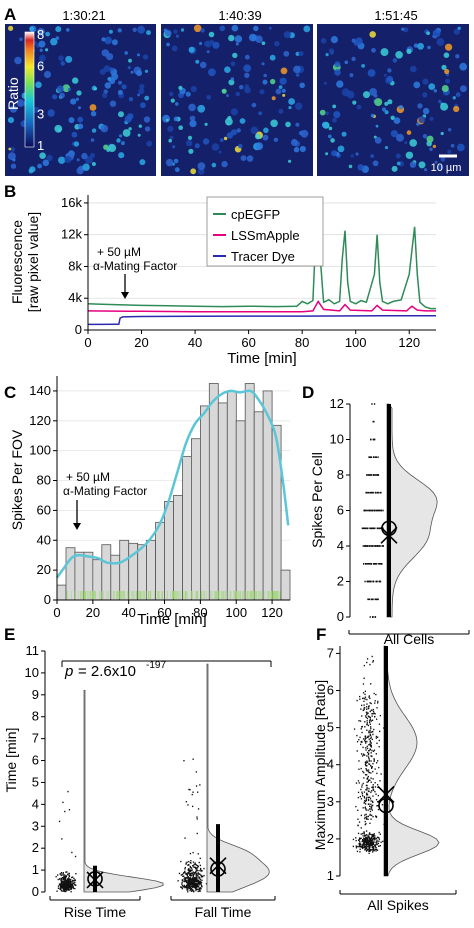 This screenshot has width=474, height=928. What do you see at coordinates (330, 838) in the screenshot?
I see `f-y-tick-label: 2` at bounding box center [330, 838].